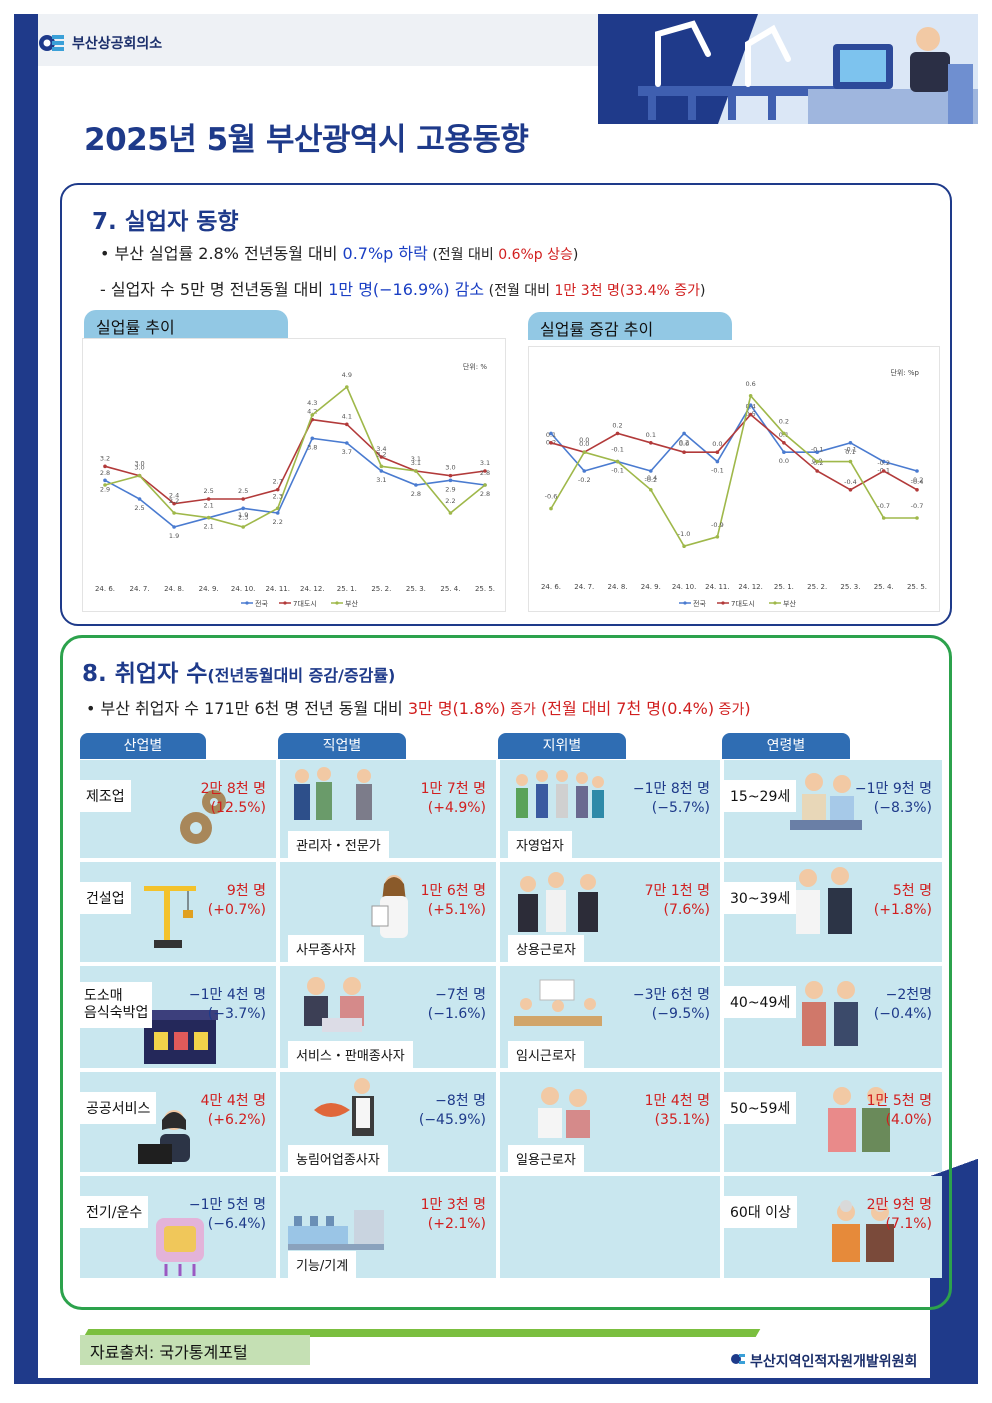 Image resolution: width=992 pixels, height=1403 pixels. I want to click on change-rate: (−3.7%), so click(236, 1014).